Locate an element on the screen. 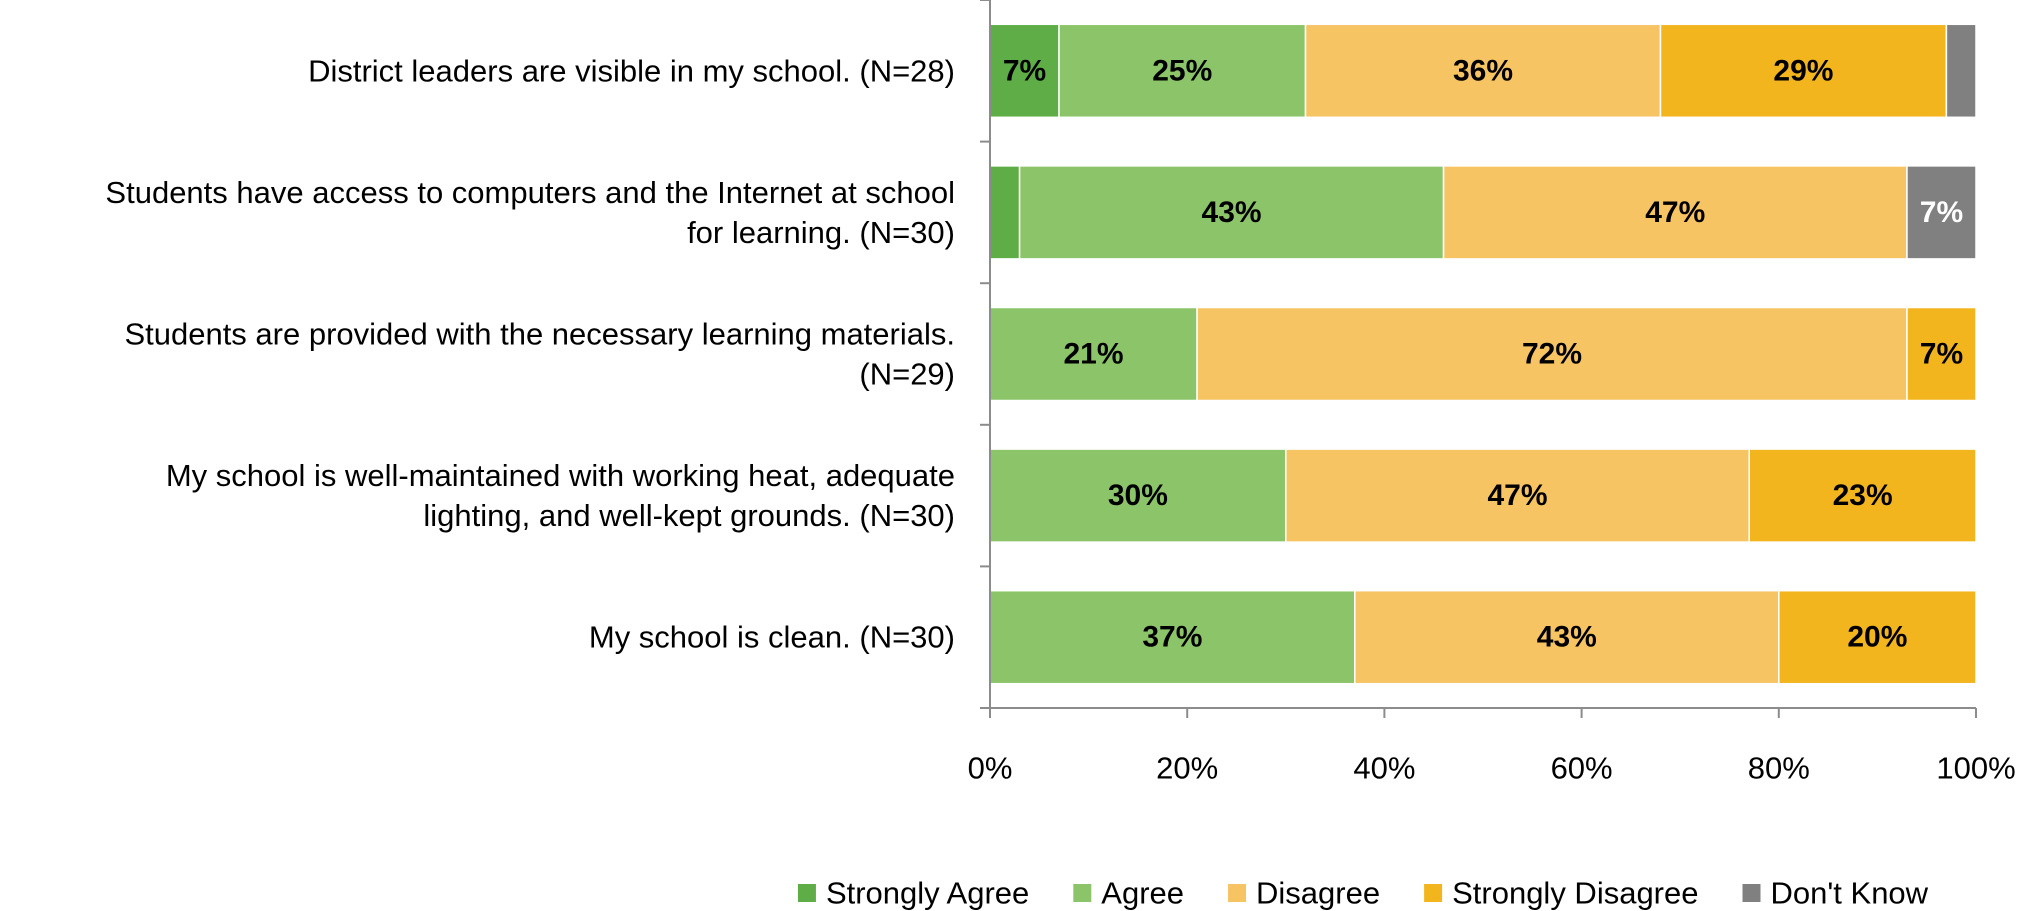 The image size is (2030, 911). x-tick-label: 40% is located at coordinates (1384, 768).